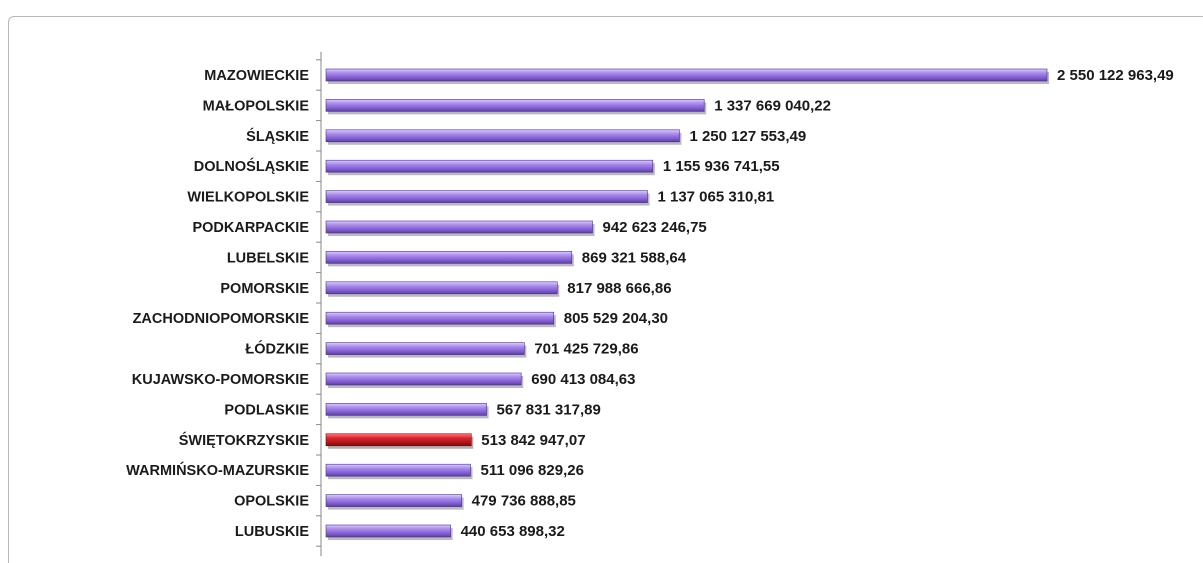  What do you see at coordinates (398, 440) in the screenshot?
I see `bar-highlighted` at bounding box center [398, 440].